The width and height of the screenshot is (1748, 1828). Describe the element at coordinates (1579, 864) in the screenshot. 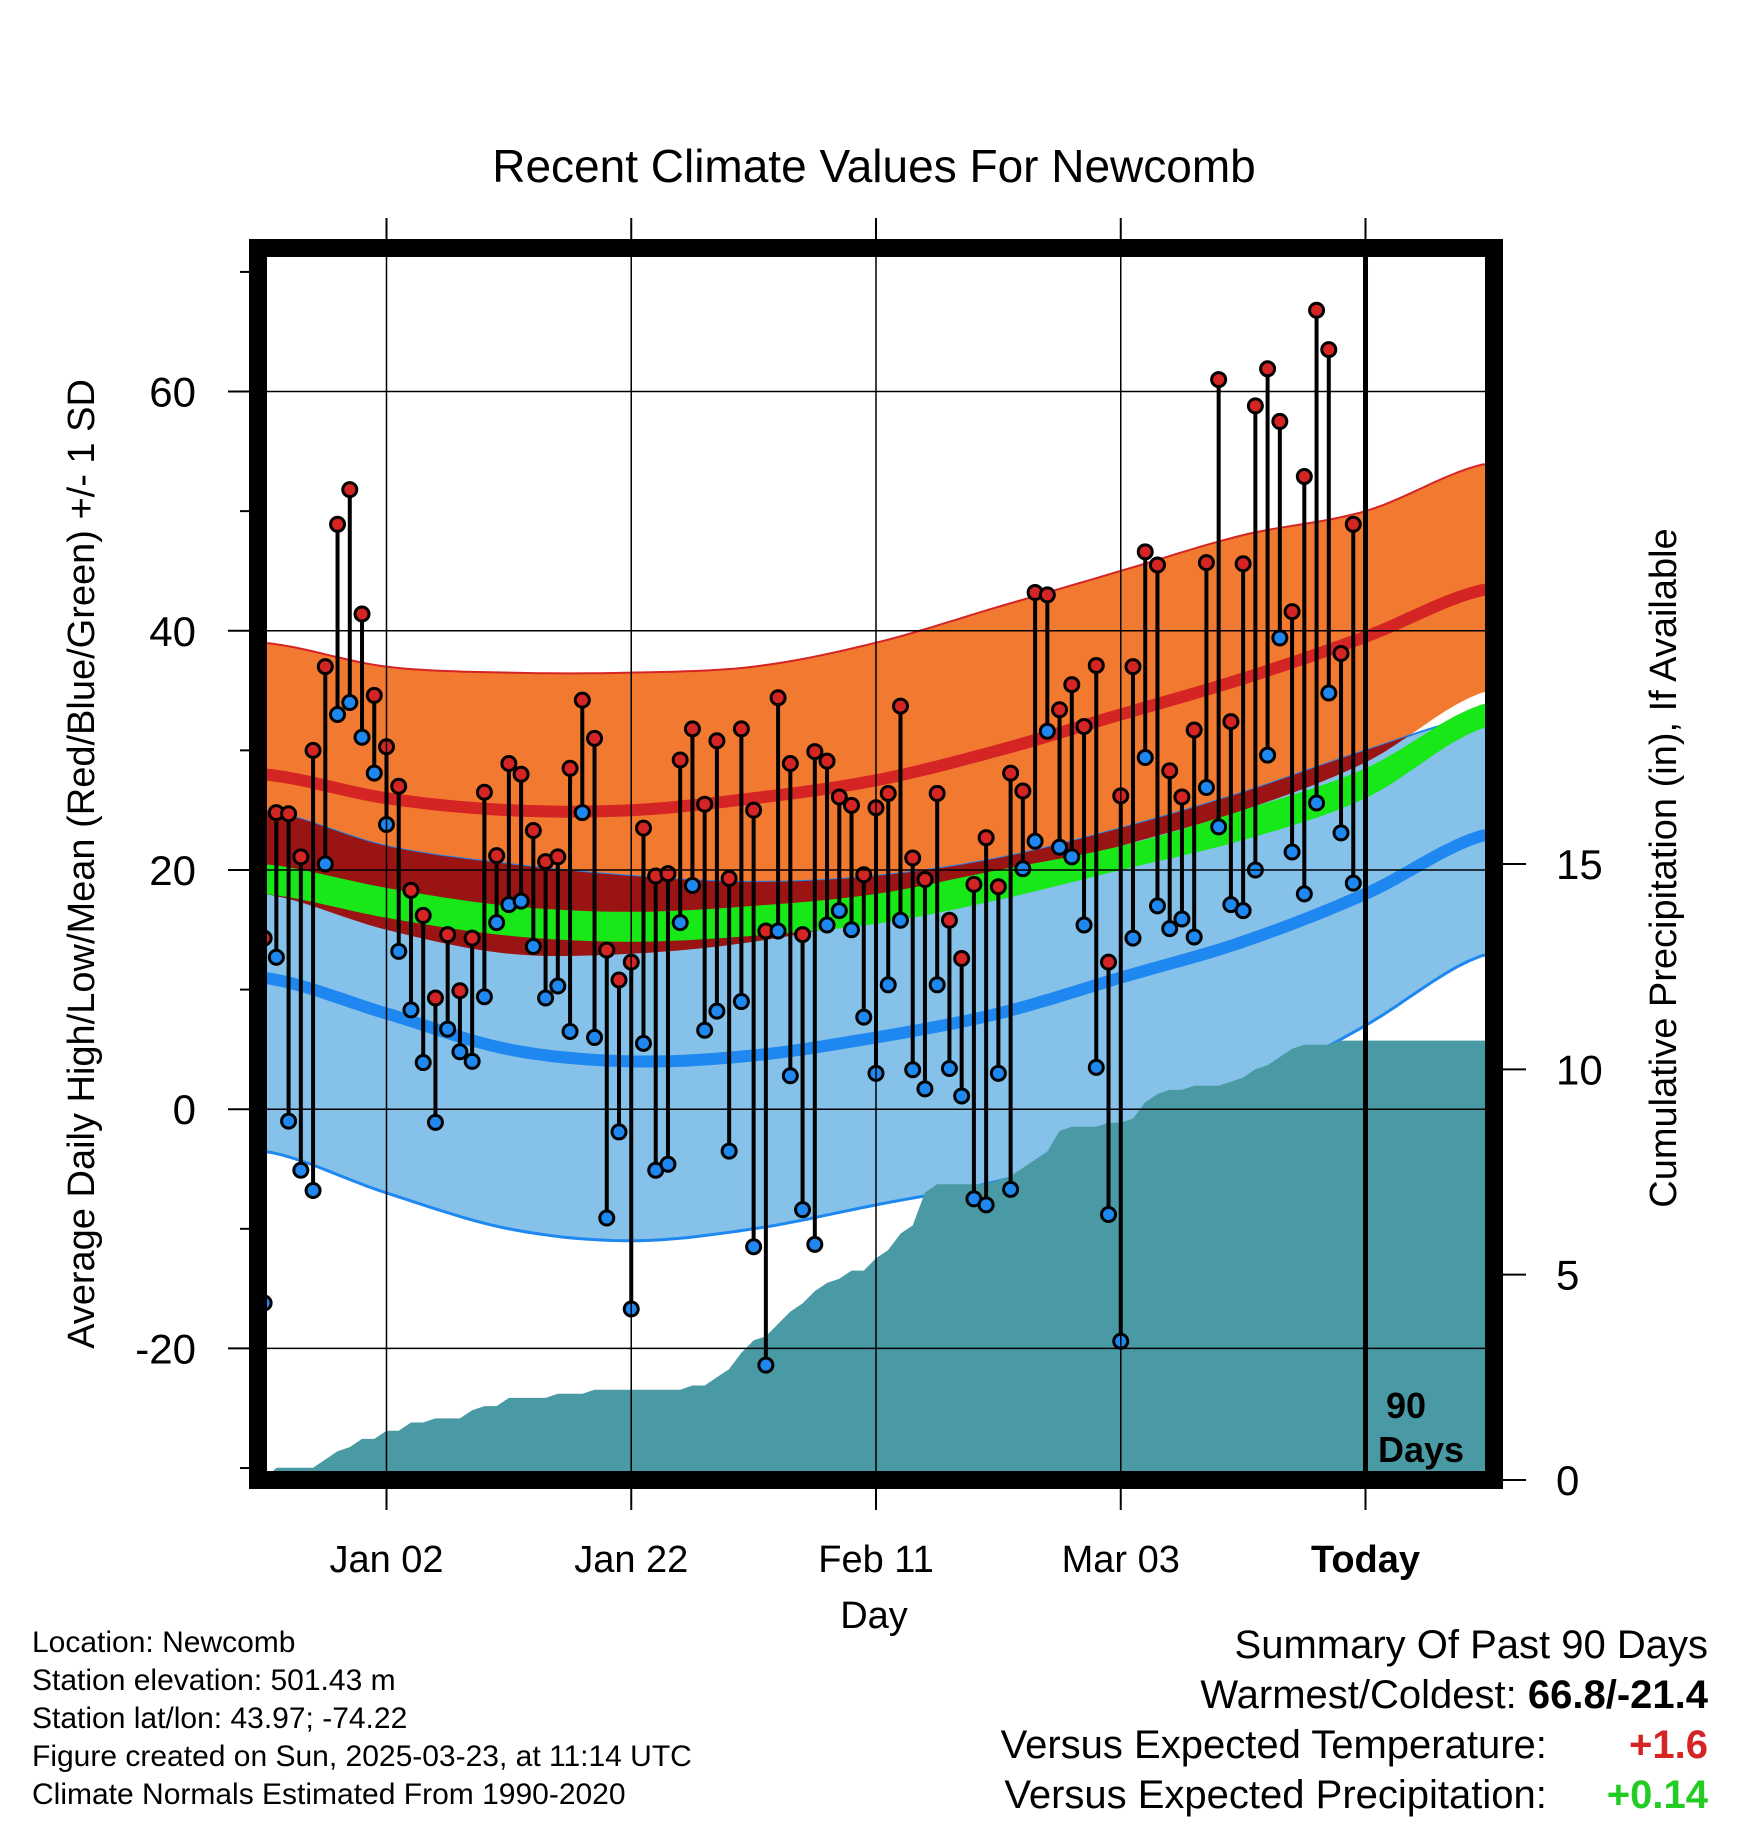

I see `y-tick-label-precip: 15` at that location.